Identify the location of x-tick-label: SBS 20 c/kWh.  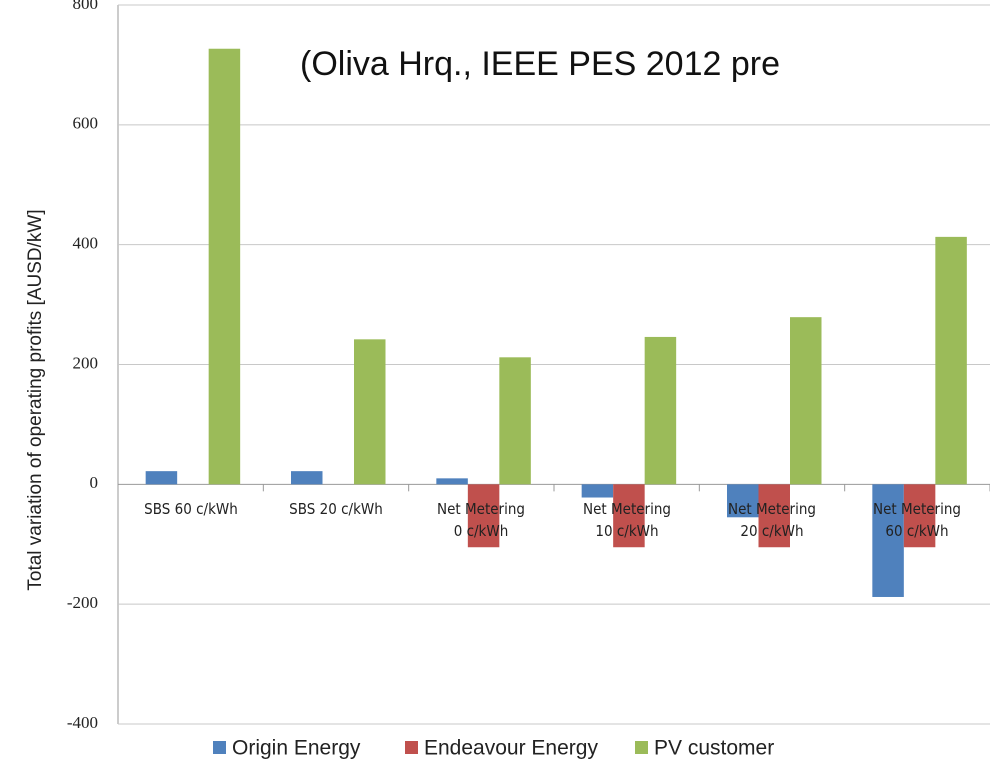
(336, 509).